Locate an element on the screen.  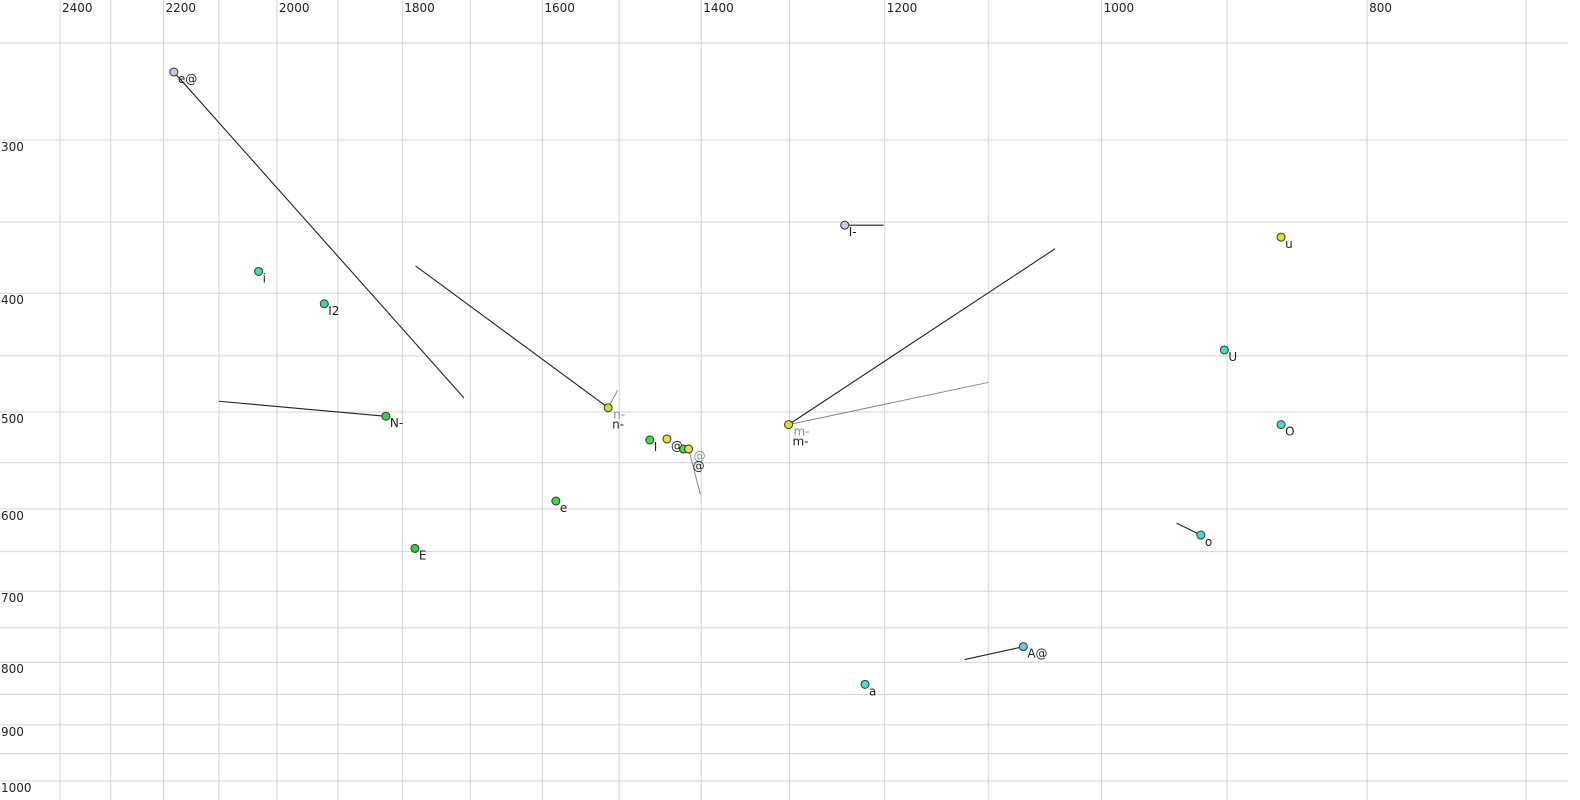
vowel-label: a is located at coordinates (872, 691).